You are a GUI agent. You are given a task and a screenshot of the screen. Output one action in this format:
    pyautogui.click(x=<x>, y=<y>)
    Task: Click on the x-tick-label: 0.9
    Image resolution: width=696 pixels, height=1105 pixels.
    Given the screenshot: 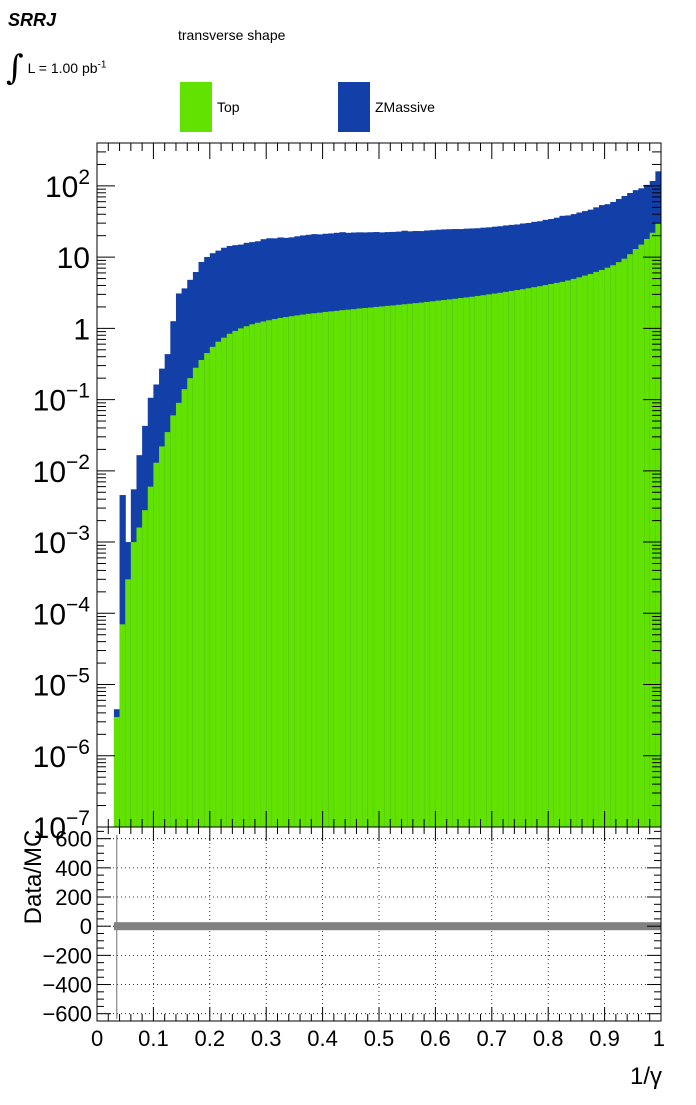 What is the action you would take?
    pyautogui.click(x=604, y=1038)
    